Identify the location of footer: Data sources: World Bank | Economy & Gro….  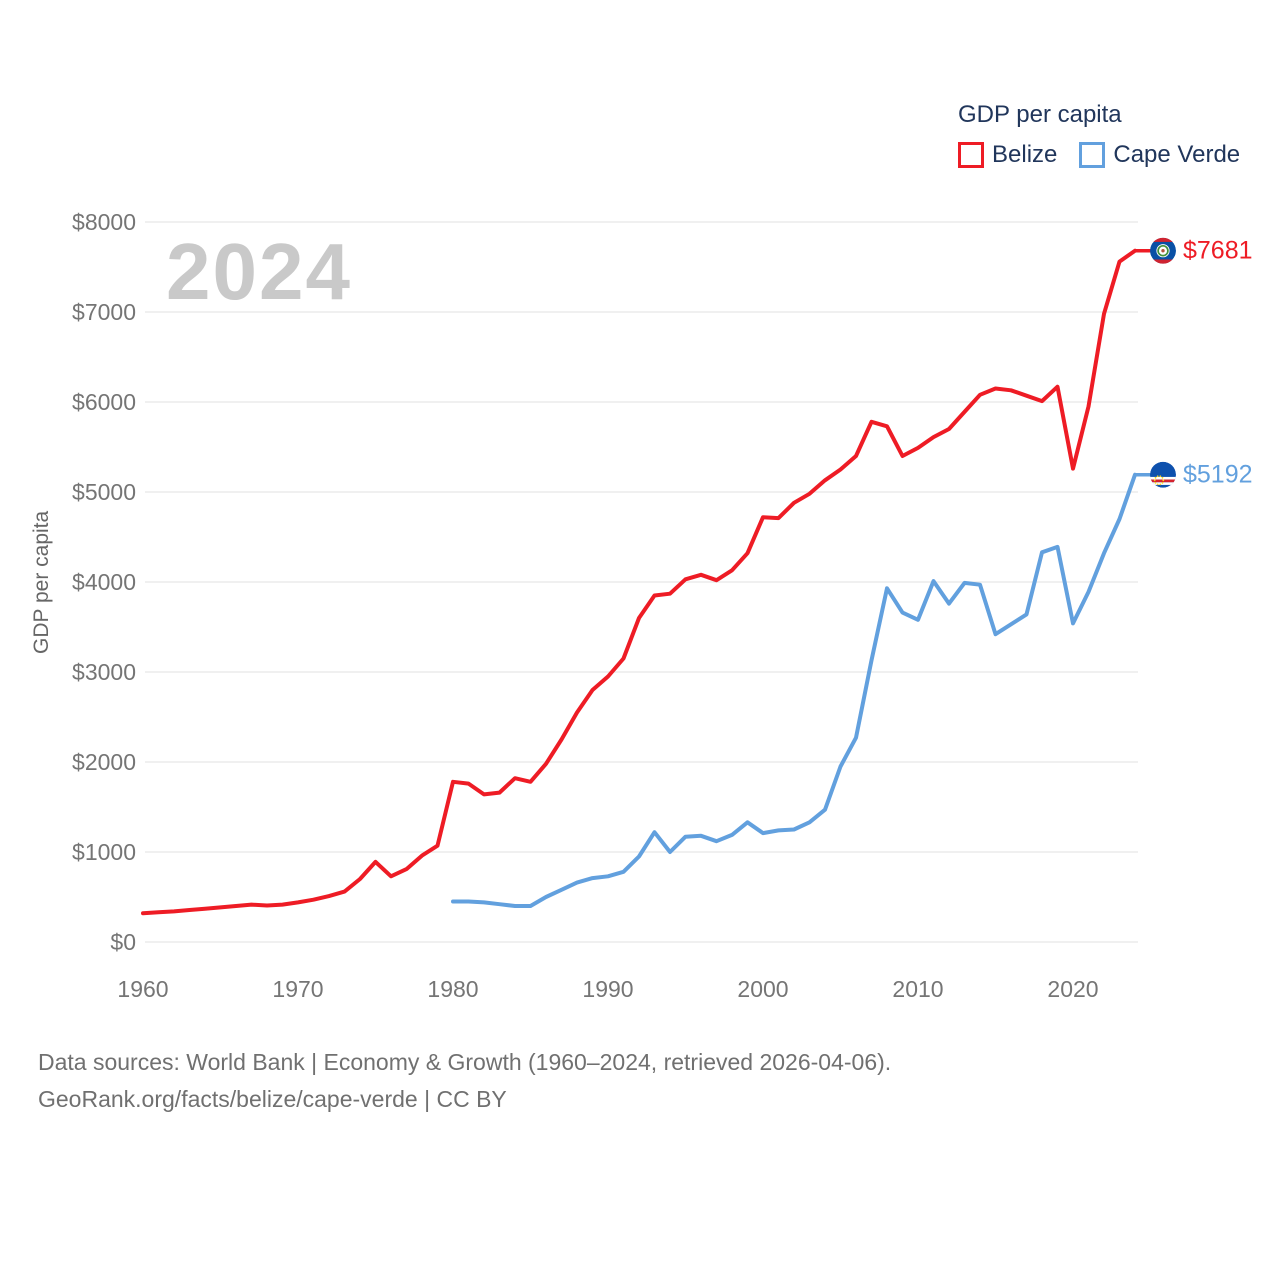
(464, 1081).